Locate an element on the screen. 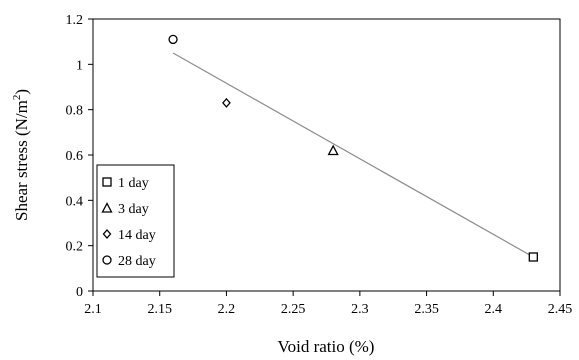 This screenshot has height=360, width=579. y-tick-label: 0.4 is located at coordinates (75, 201).